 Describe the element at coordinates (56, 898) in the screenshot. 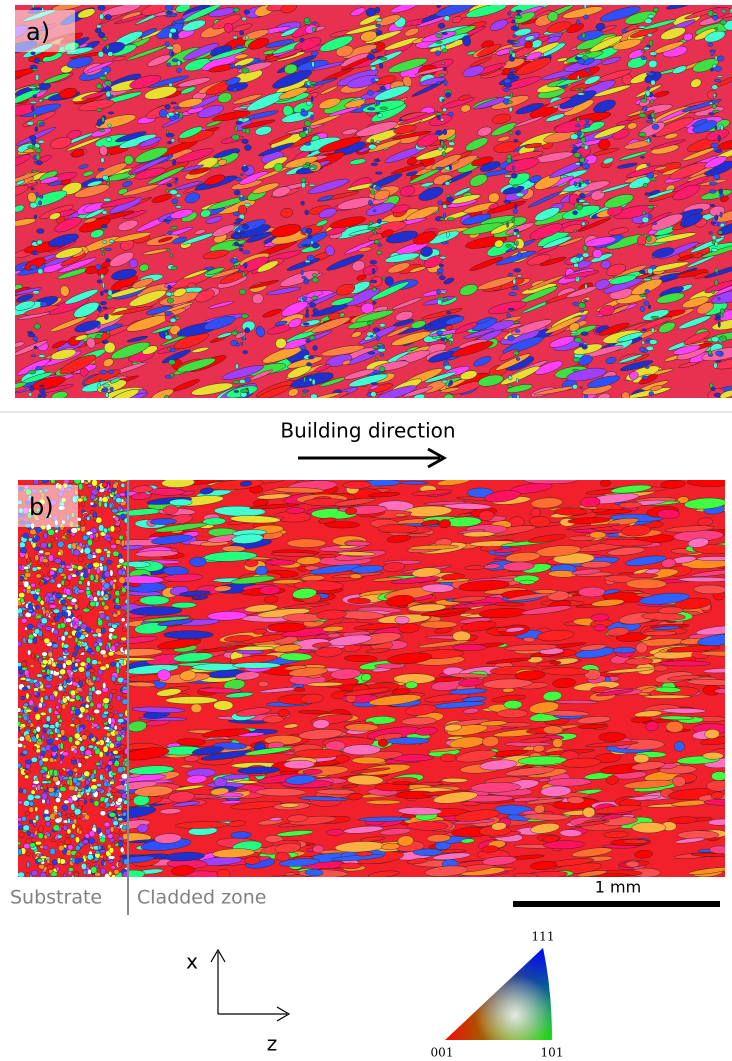

I see `substrate-label: Substrate` at that location.